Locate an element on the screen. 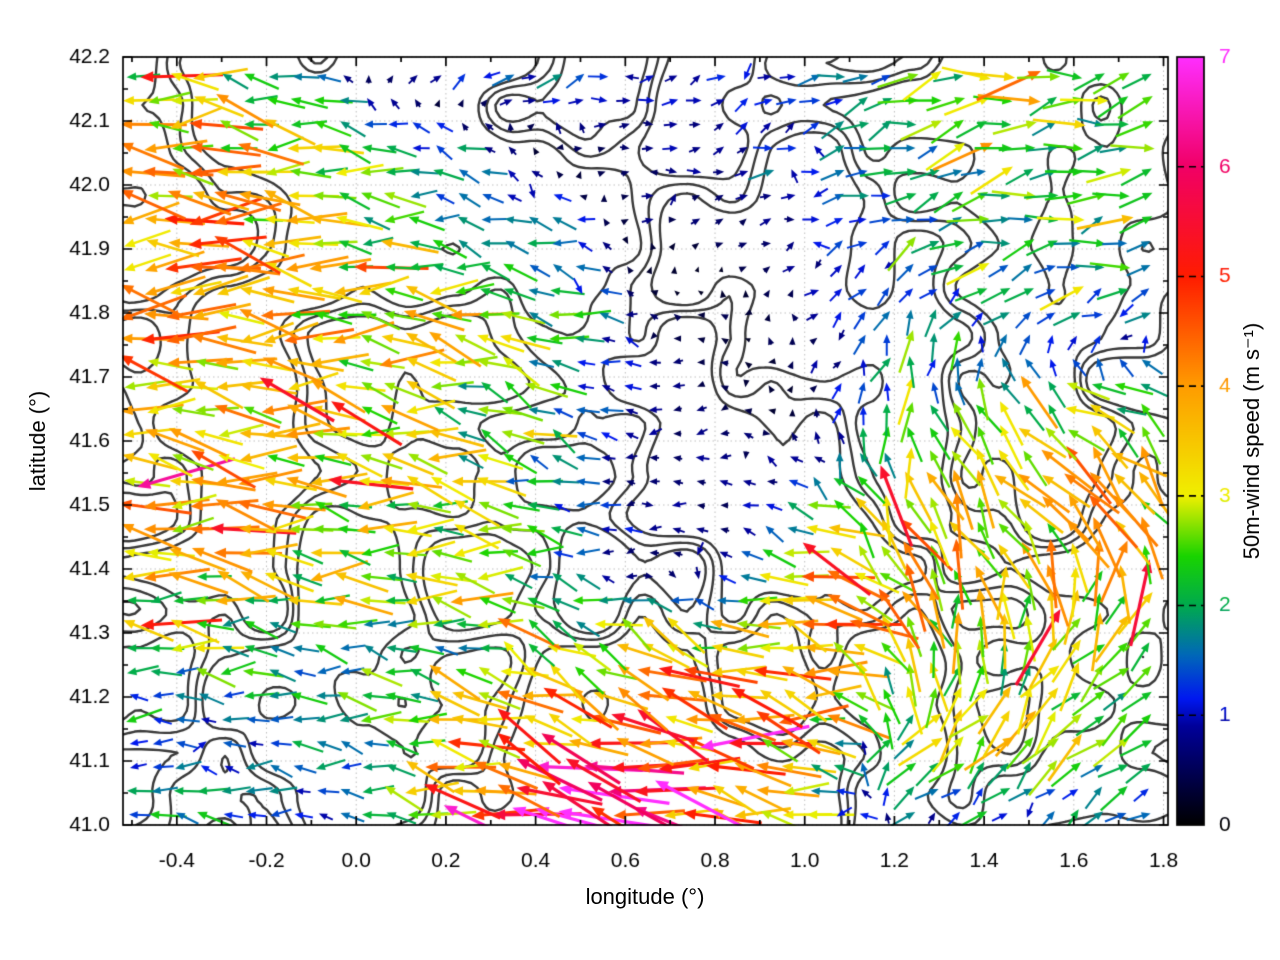  y-axis-title: latitude (°) is located at coordinates (37, 441).